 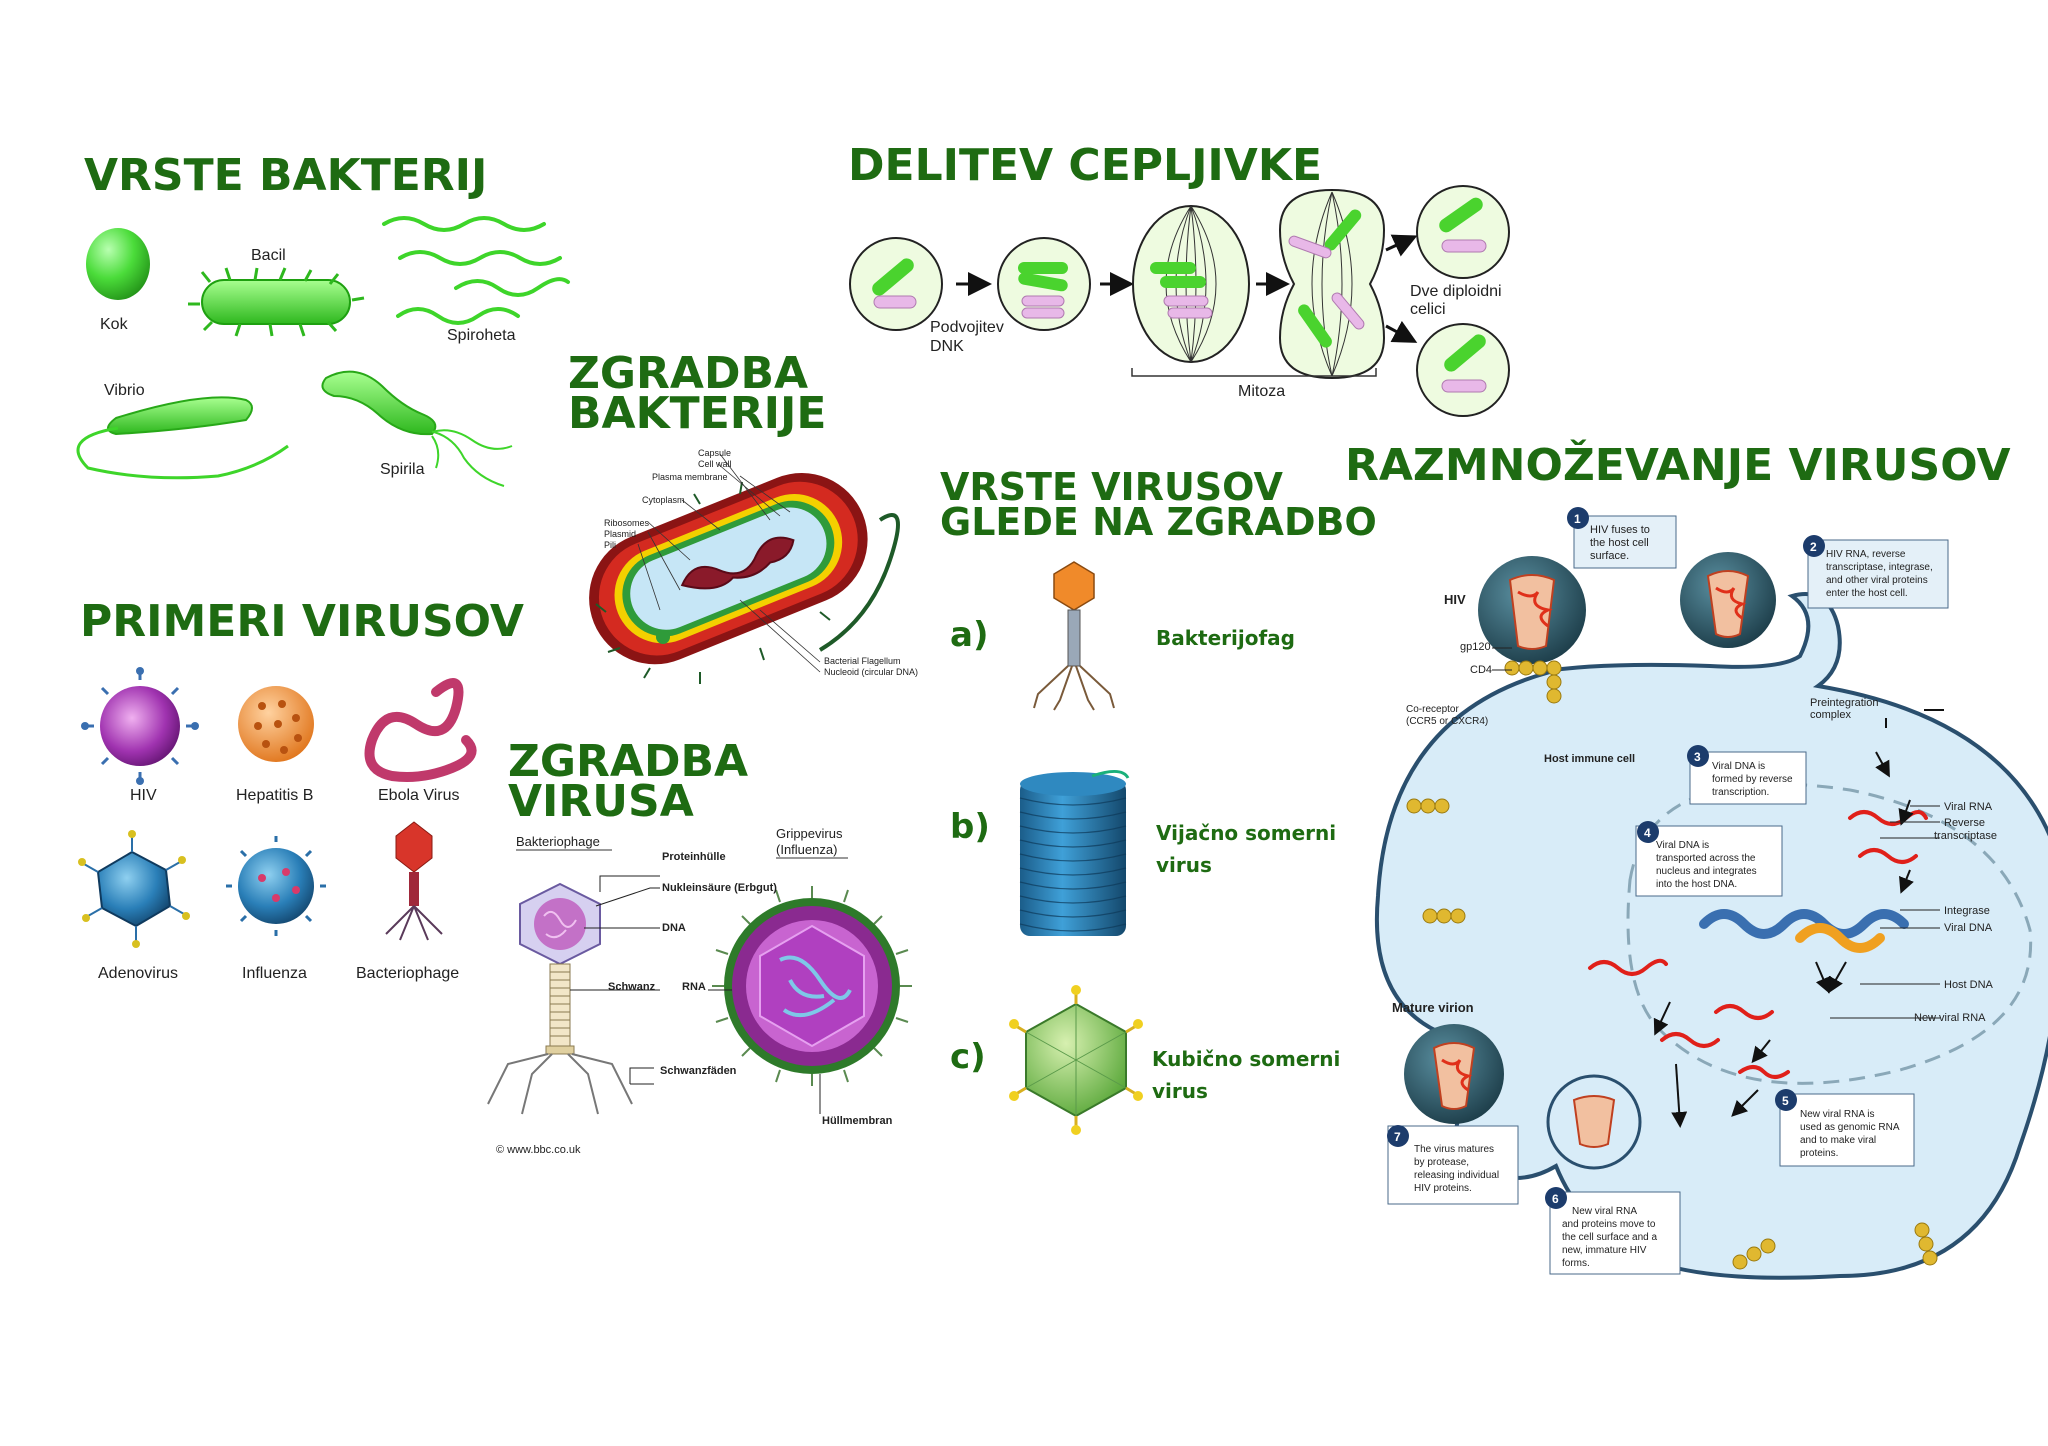 What do you see at coordinates (1455, 599) in the screenshot?
I see `label-hiv-cycle: HIV` at bounding box center [1455, 599].